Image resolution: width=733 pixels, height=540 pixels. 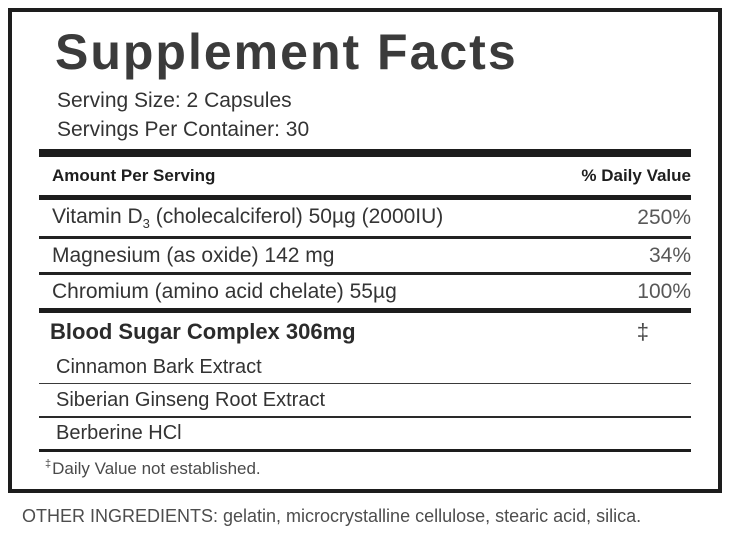 I want to click on column-header-daily-value: % Daily Value, so click(x=636, y=175).